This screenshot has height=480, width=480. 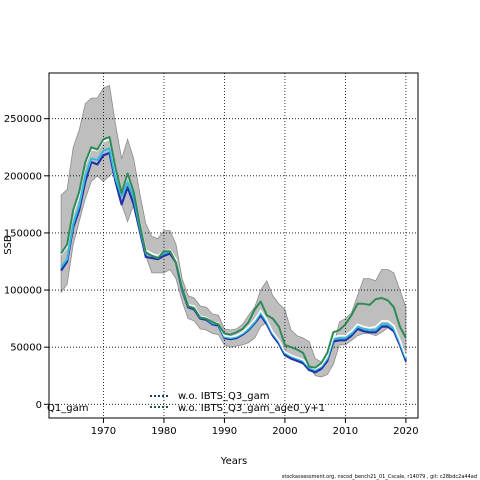 I want to click on x-tick-label: 2010, so click(x=345, y=431).